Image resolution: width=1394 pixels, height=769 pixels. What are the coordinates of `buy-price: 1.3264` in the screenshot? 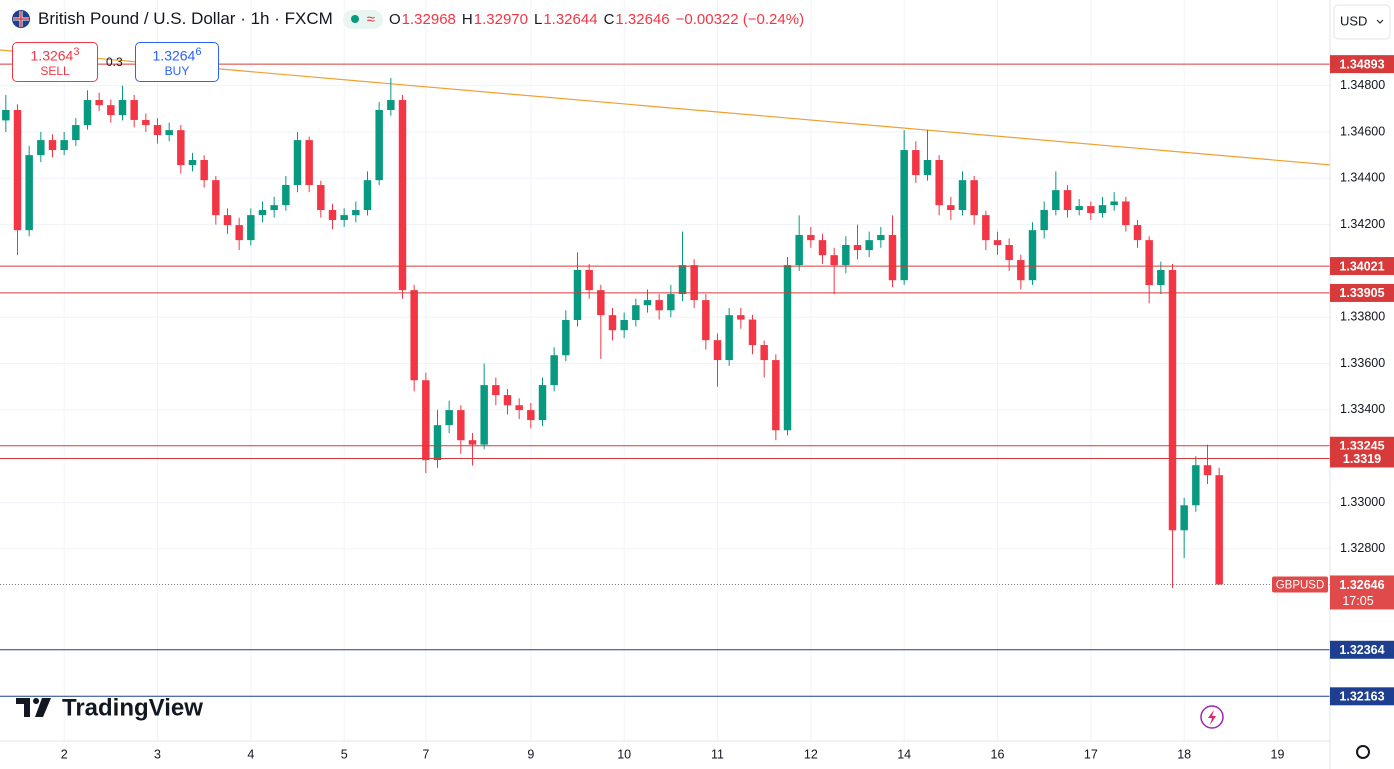 It's located at (174, 55).